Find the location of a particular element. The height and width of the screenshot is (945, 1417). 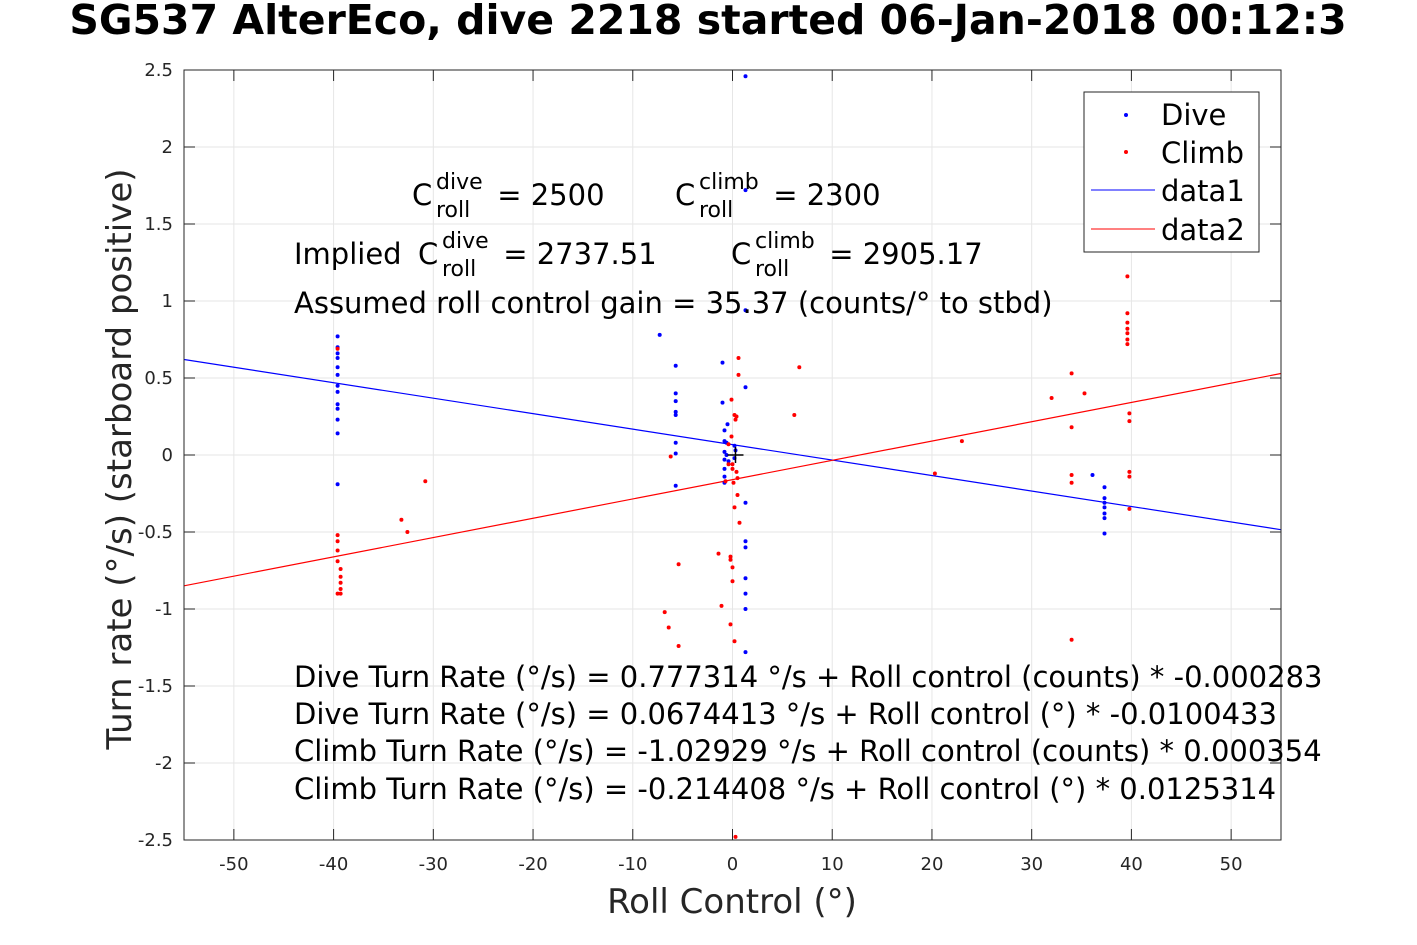

legend-data1-label: data1 is located at coordinates (1203, 191).